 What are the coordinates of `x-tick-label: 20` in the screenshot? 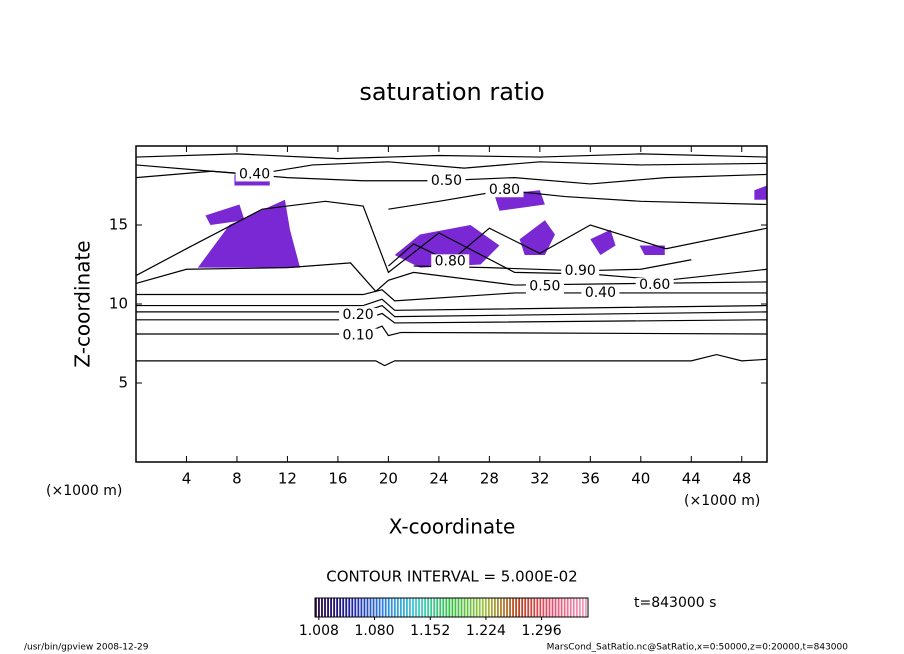 It's located at (388, 479).